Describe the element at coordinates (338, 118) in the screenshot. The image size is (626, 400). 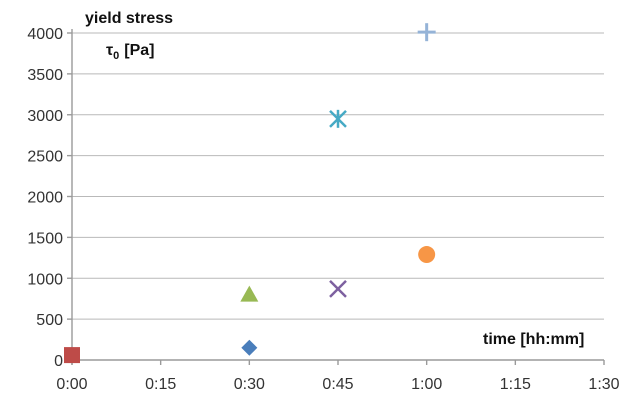
I see `data-point-asterisk` at that location.